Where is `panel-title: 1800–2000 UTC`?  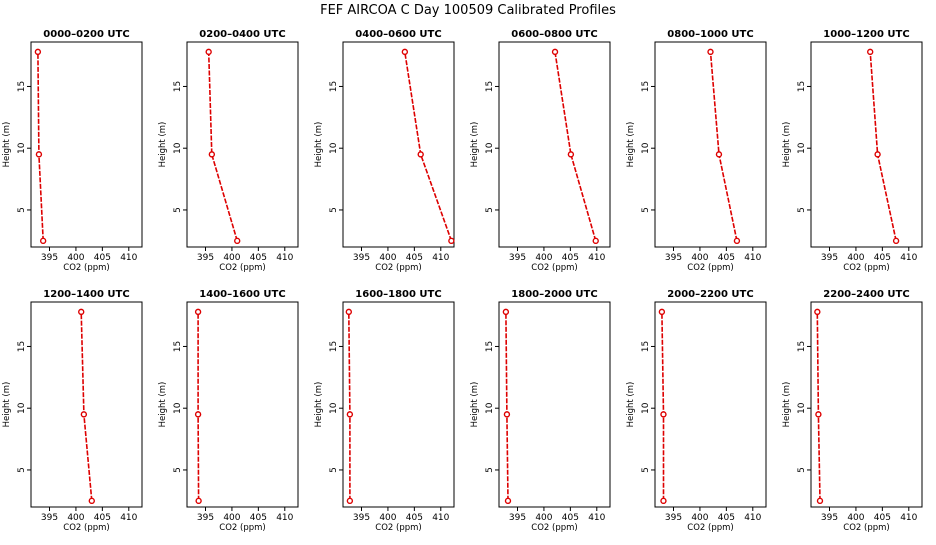 panel-title: 1800–2000 UTC is located at coordinates (554, 294).